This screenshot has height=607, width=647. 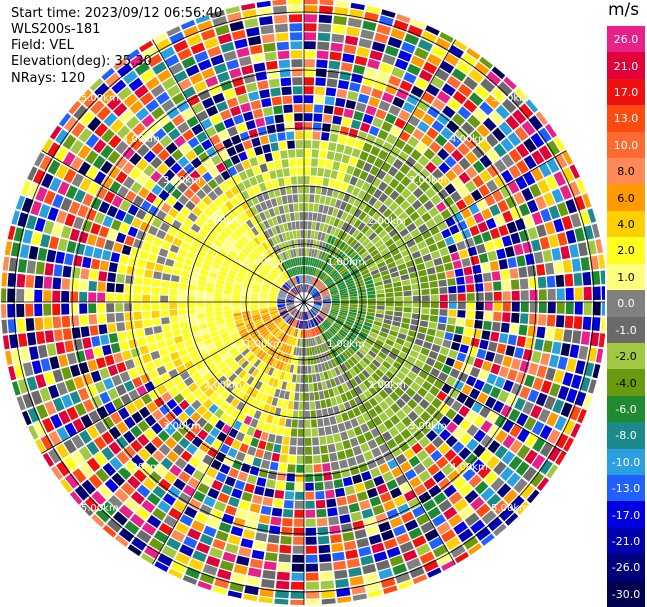 I want to click on elevation-label: Elevation(deg): 35.30, so click(x=81, y=61).